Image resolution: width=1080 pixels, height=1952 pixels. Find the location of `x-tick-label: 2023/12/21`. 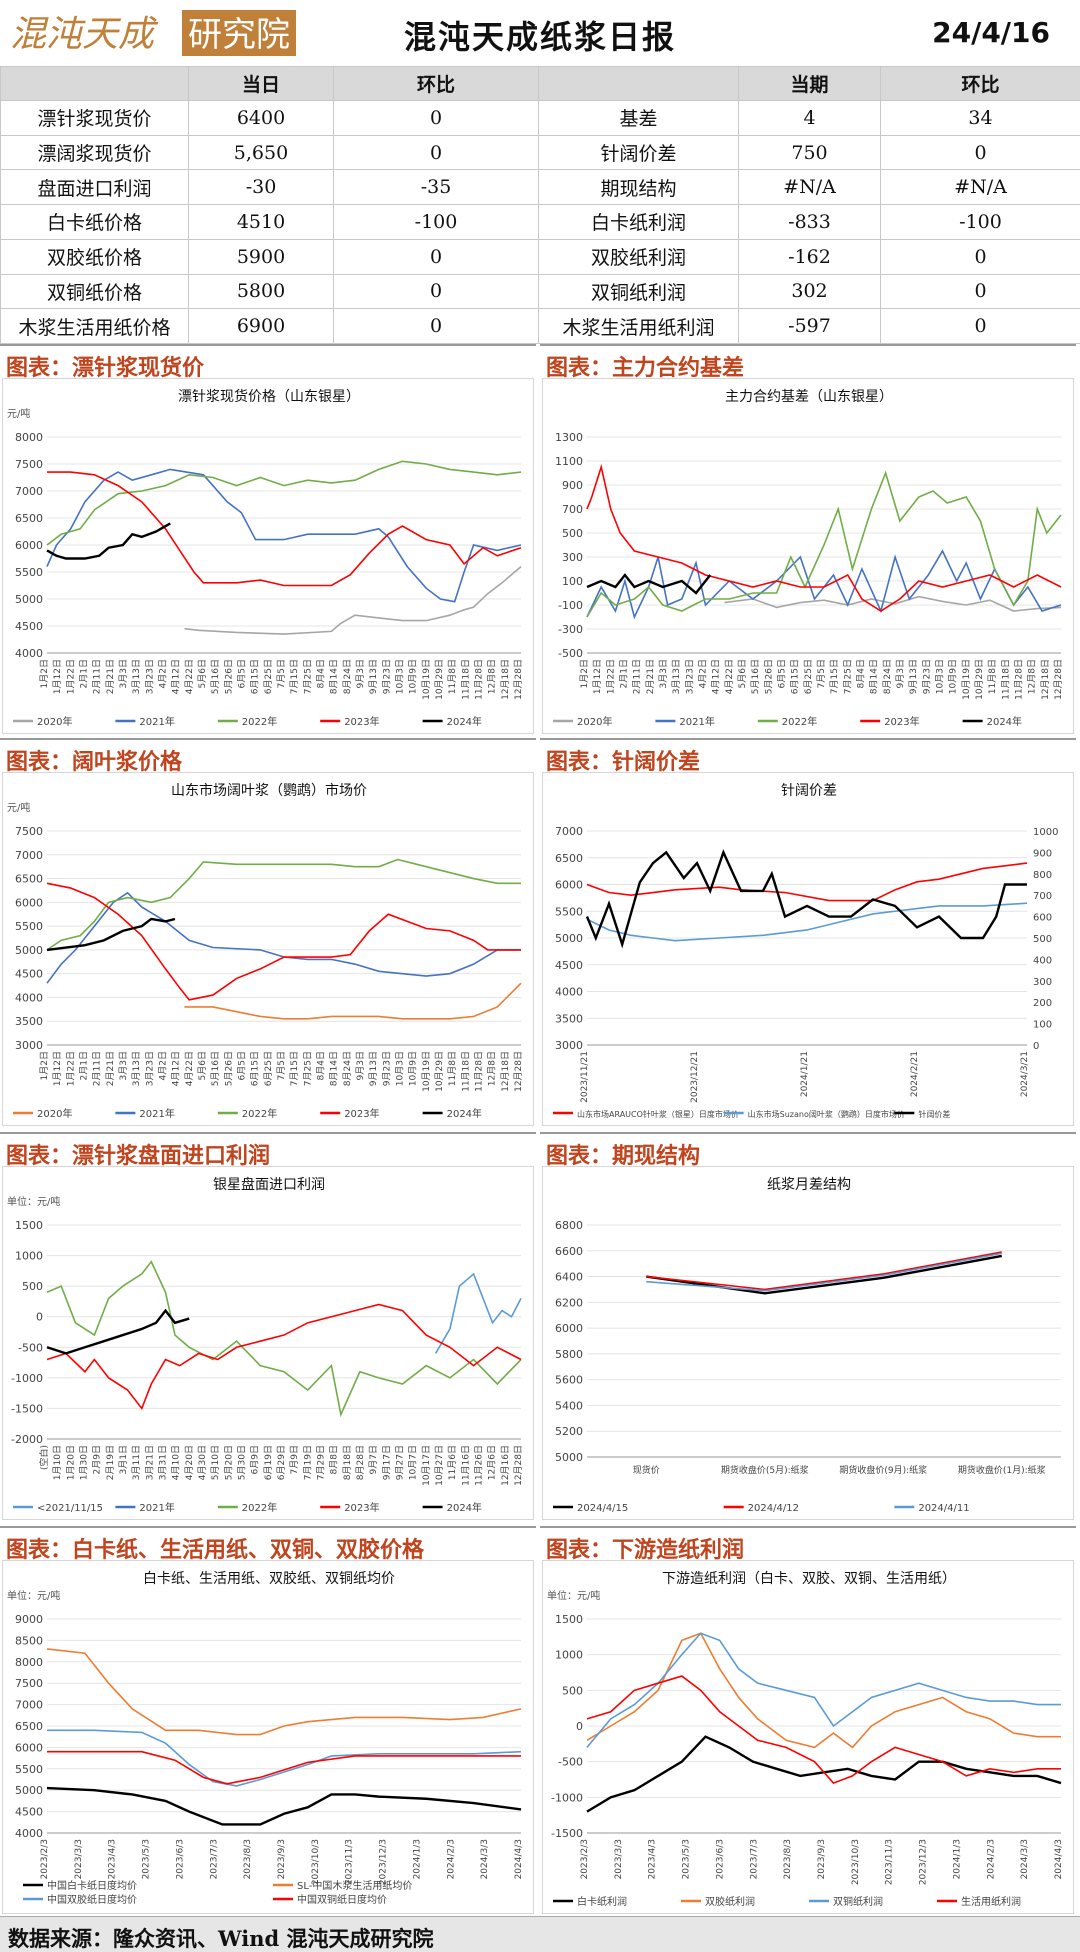

x-tick-label: 2023/12/21 is located at coordinates (695, 1077).